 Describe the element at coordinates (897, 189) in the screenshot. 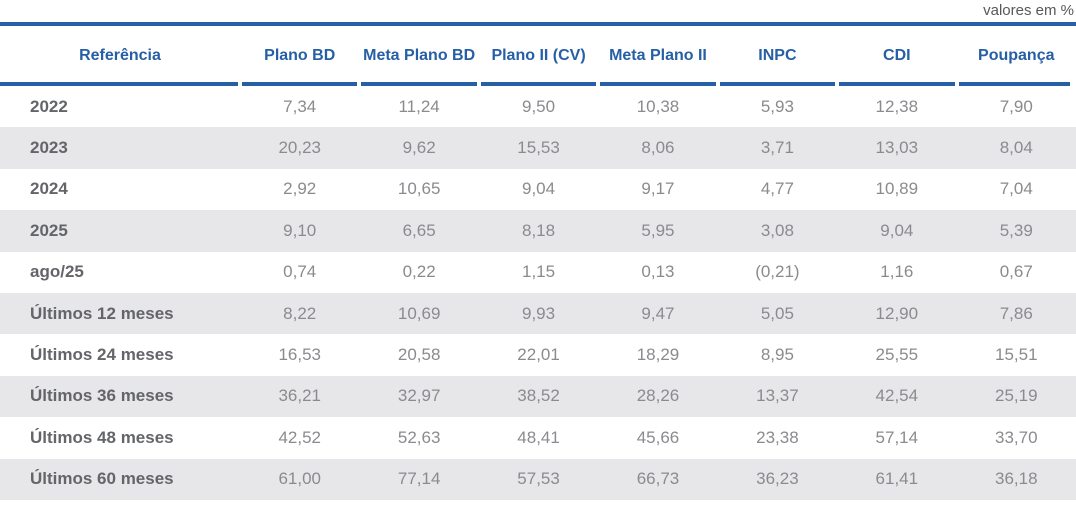

I see `row-value: 10,89` at that location.